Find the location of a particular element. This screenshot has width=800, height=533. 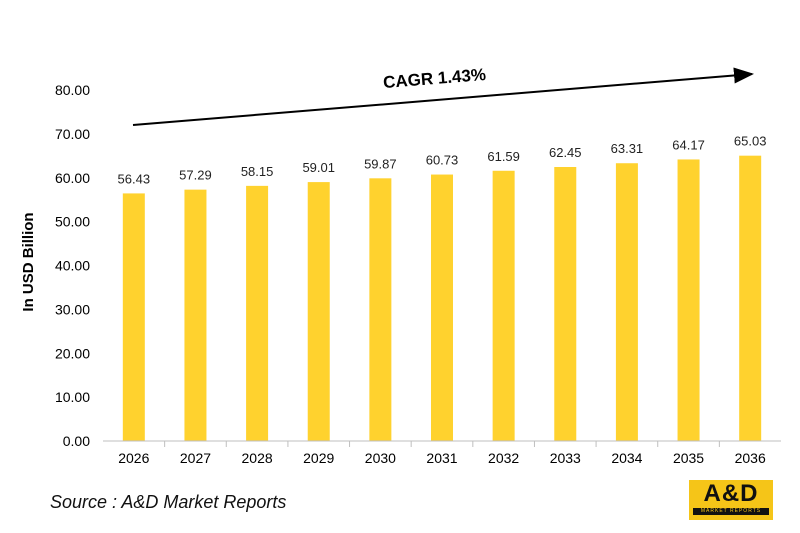

data-label: 60.73 is located at coordinates (442, 160).